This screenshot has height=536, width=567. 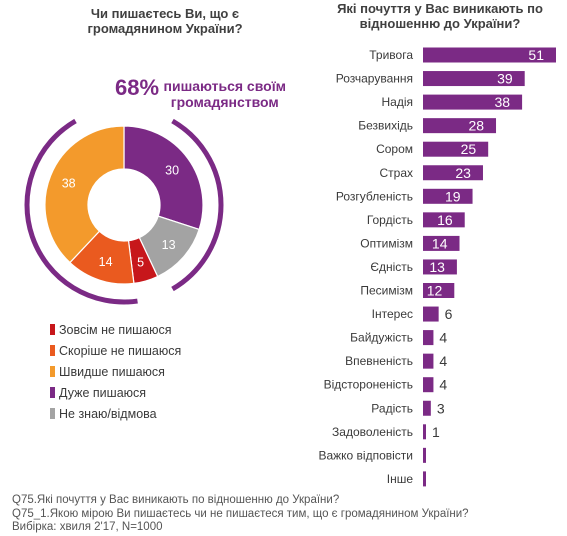 I want to click on legend-item: Скоріше не пишаюся, so click(x=115, y=350).